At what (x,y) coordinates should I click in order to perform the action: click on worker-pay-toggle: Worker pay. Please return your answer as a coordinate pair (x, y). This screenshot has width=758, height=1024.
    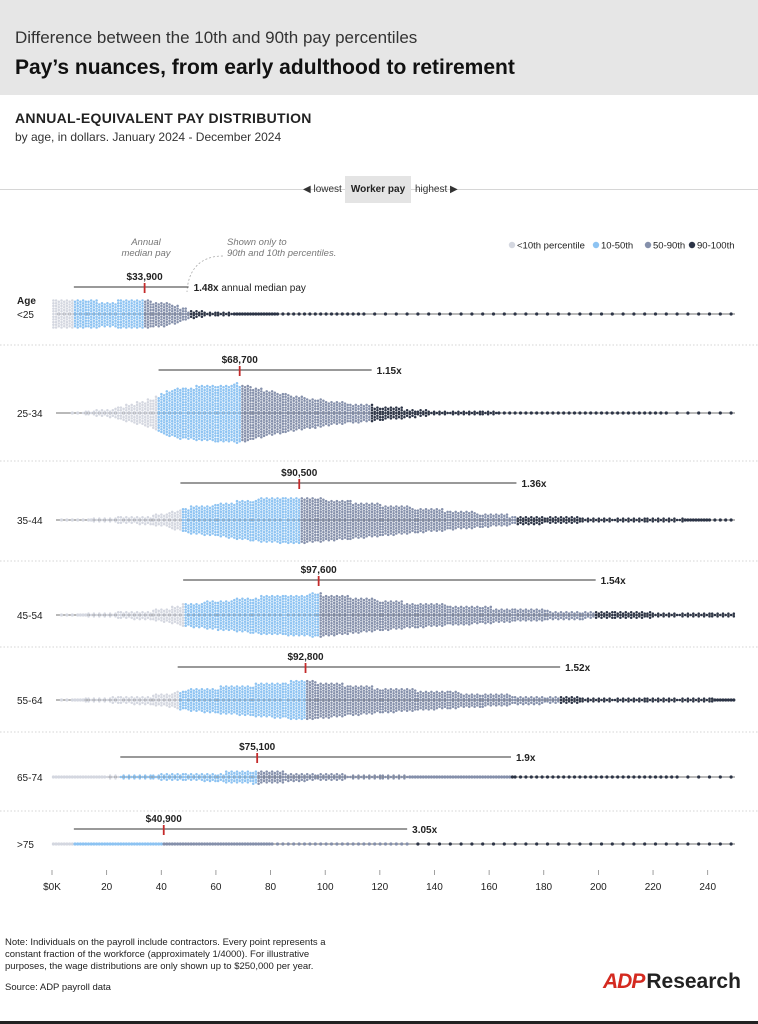
    Looking at the image, I should click on (378, 189).